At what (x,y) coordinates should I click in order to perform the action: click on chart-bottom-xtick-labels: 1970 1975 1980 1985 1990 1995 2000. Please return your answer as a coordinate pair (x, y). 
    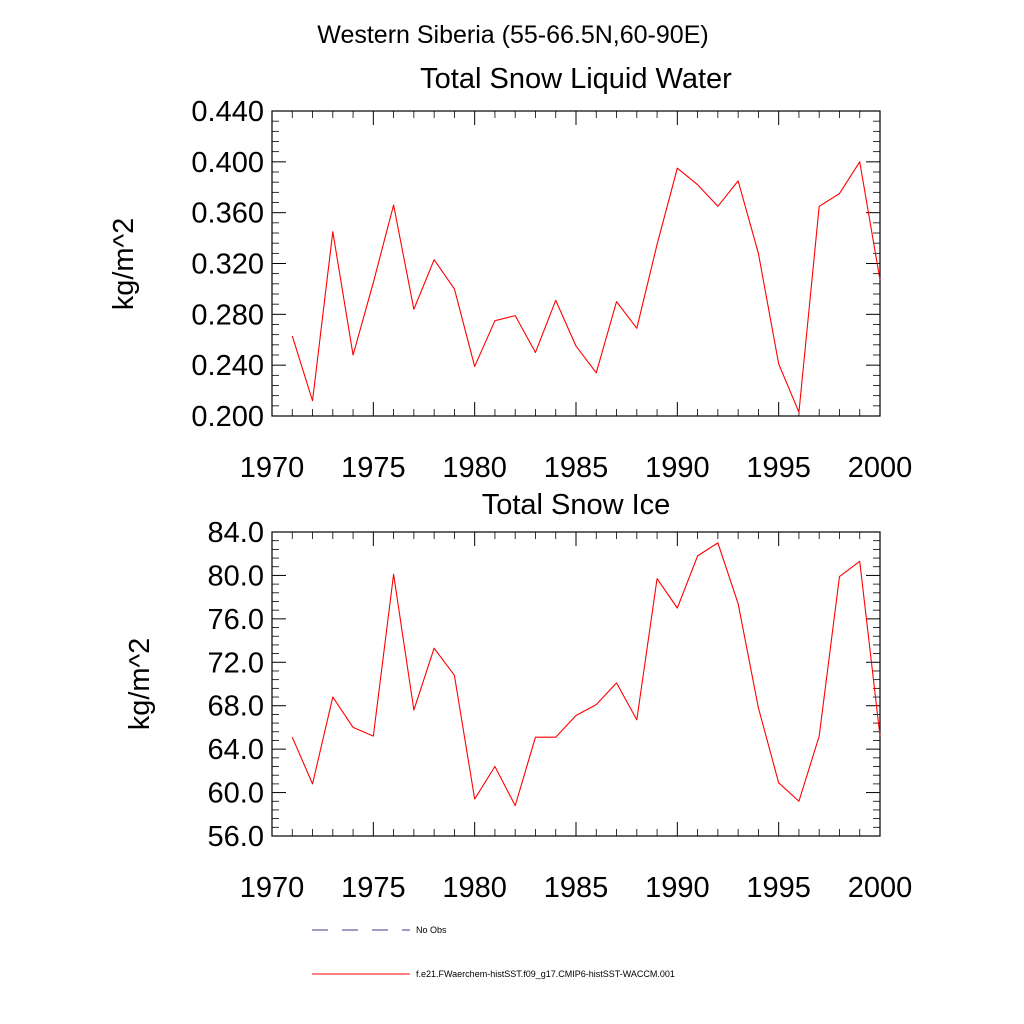
    Looking at the image, I should click on (576, 888).